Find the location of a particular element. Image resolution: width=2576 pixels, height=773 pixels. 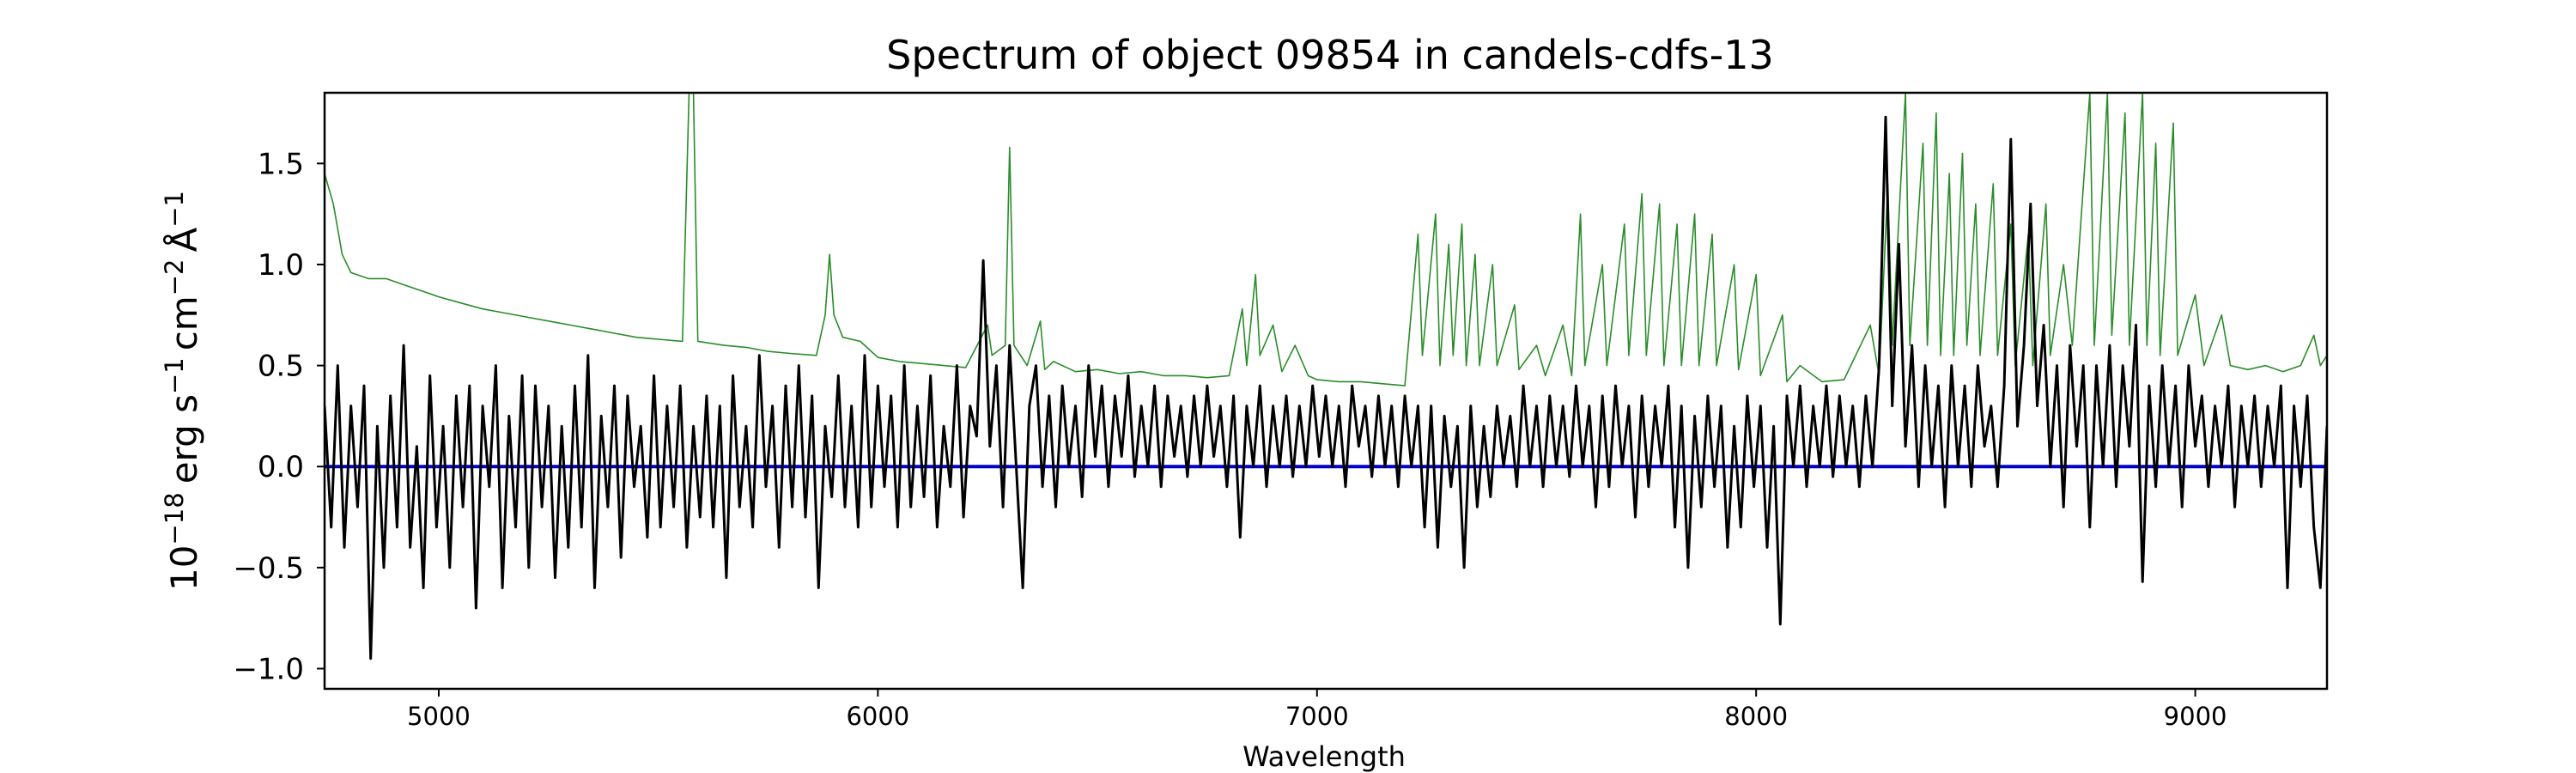

x-tick-label: 5000 is located at coordinates (439, 716).